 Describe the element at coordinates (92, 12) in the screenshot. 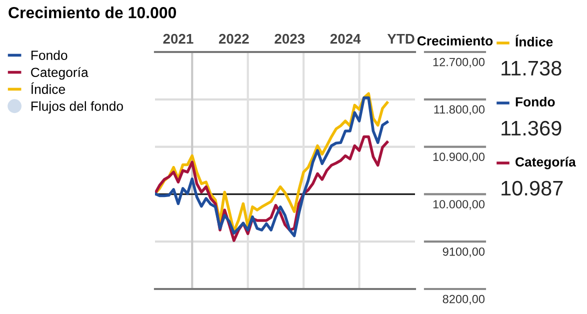

I see `chart-title: Crecimiento de 10.000` at that location.